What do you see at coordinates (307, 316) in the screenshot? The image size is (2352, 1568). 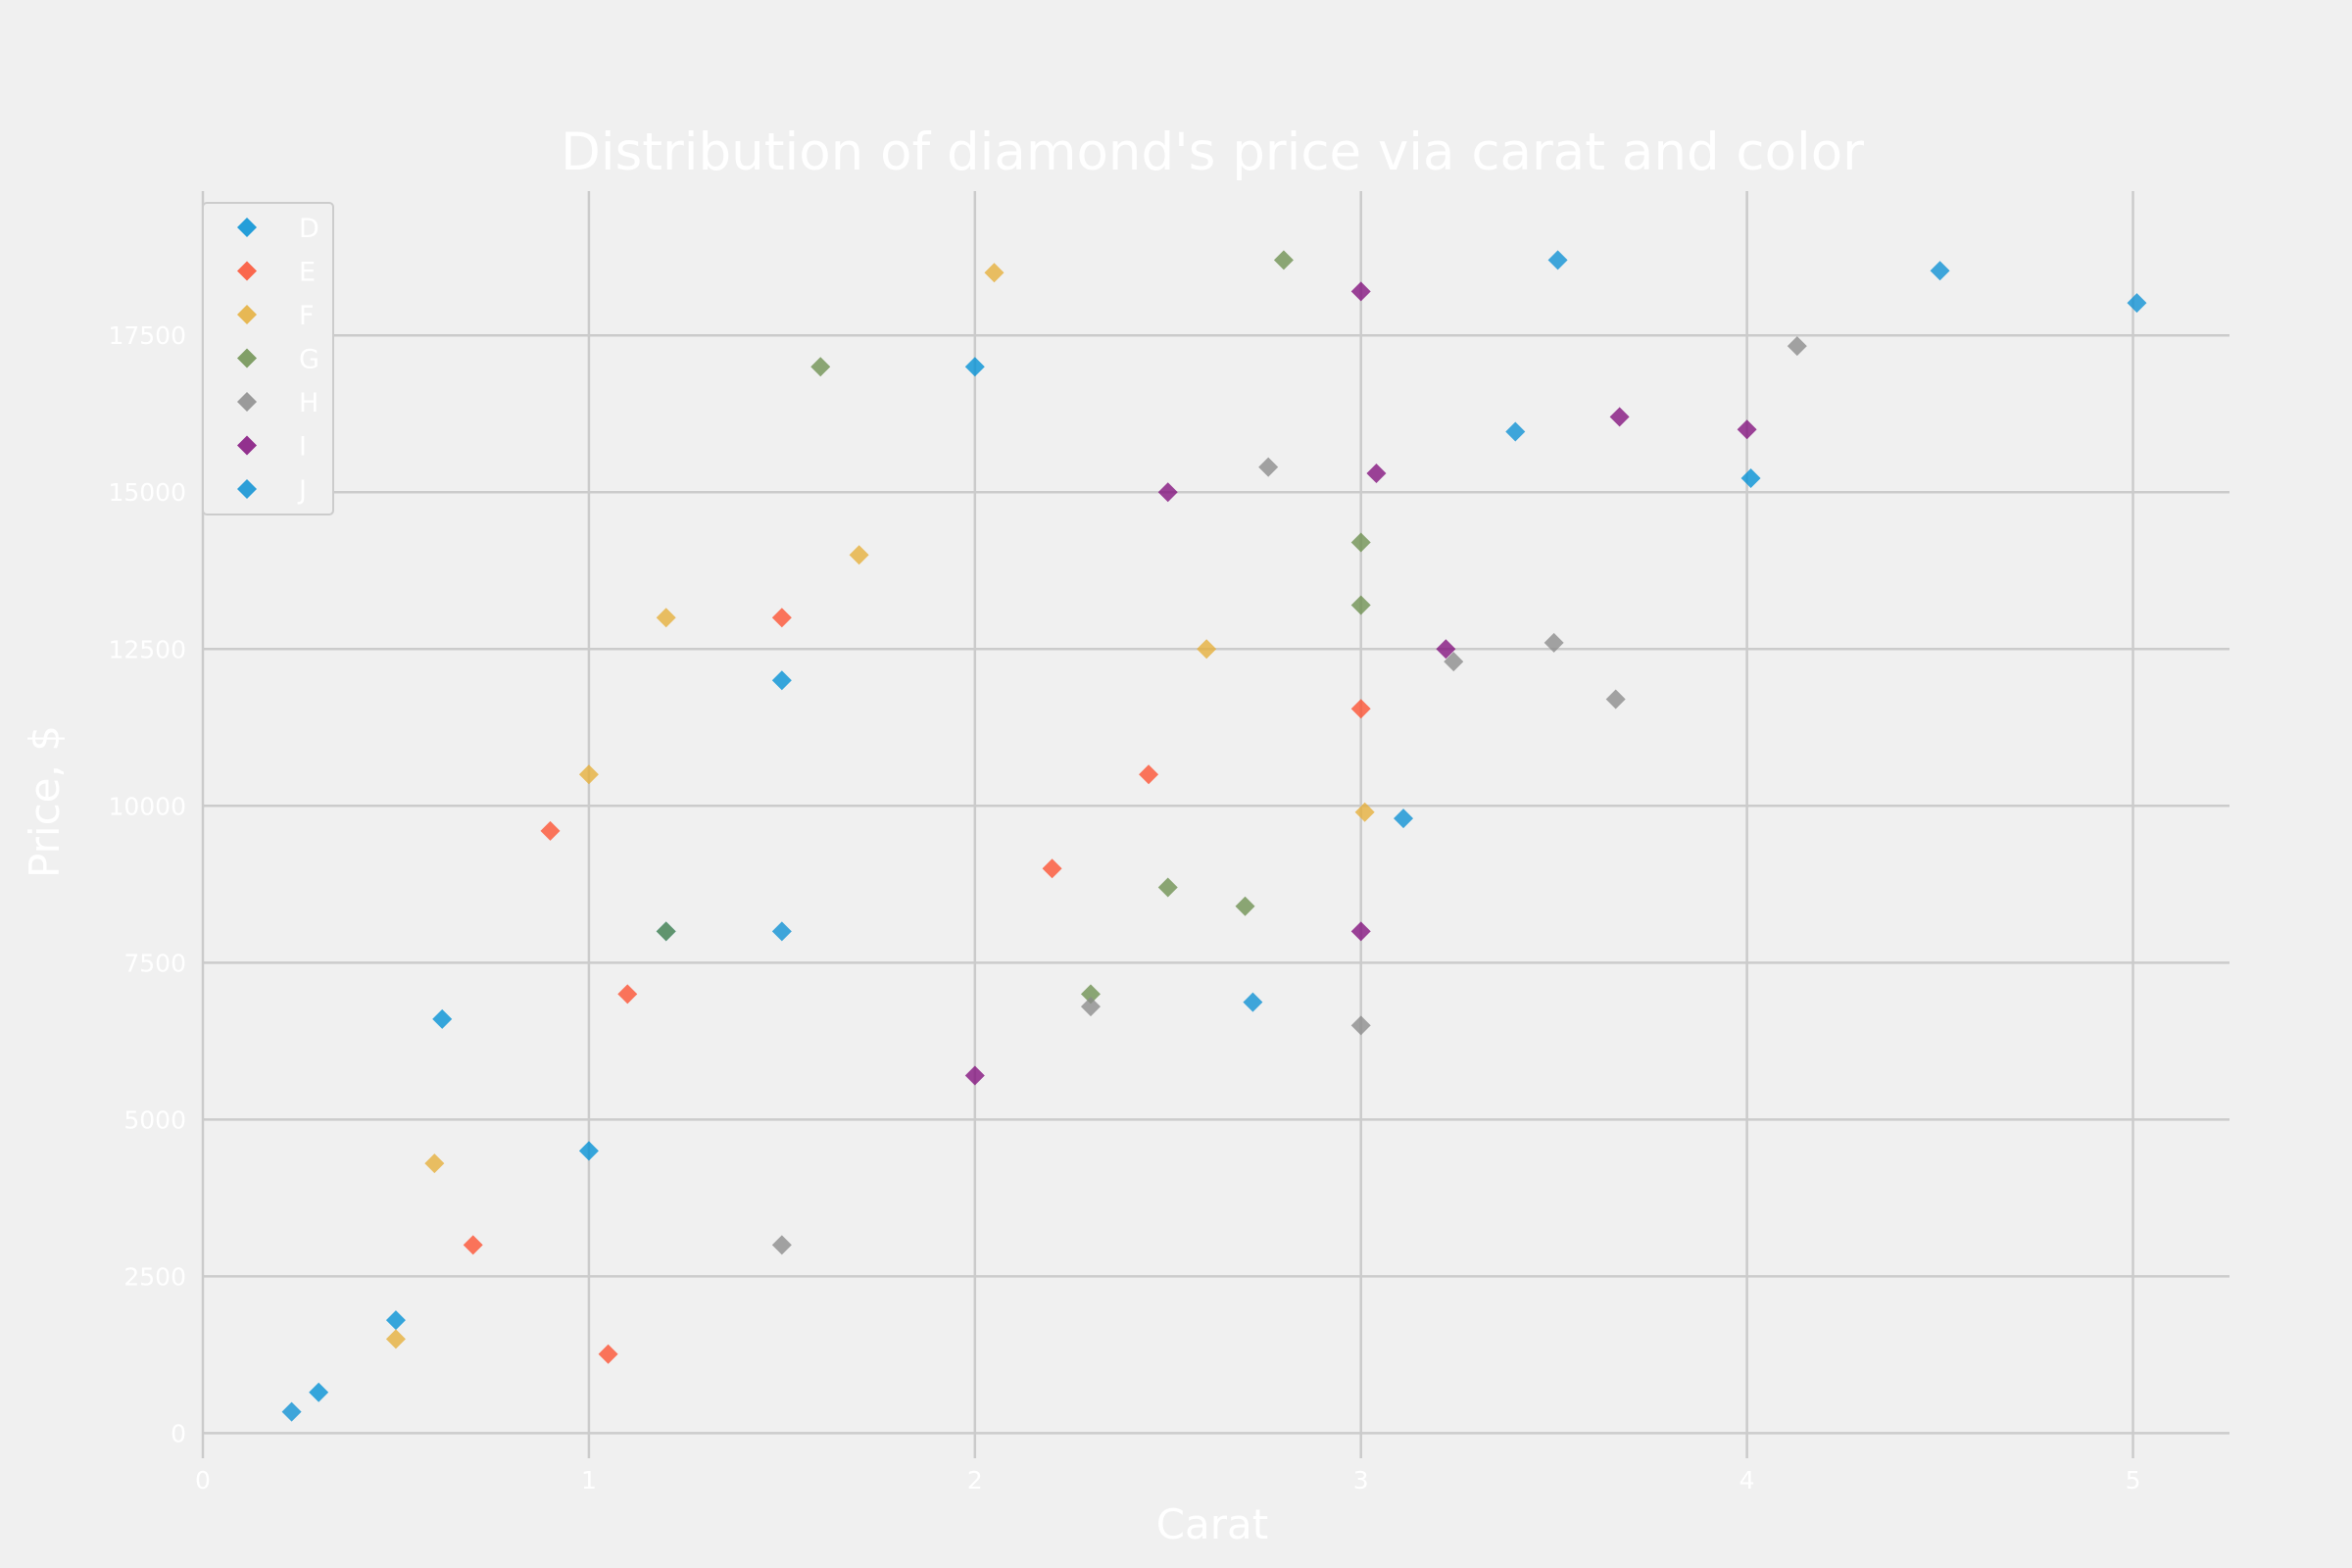 I see `legend-label-F: F` at bounding box center [307, 316].